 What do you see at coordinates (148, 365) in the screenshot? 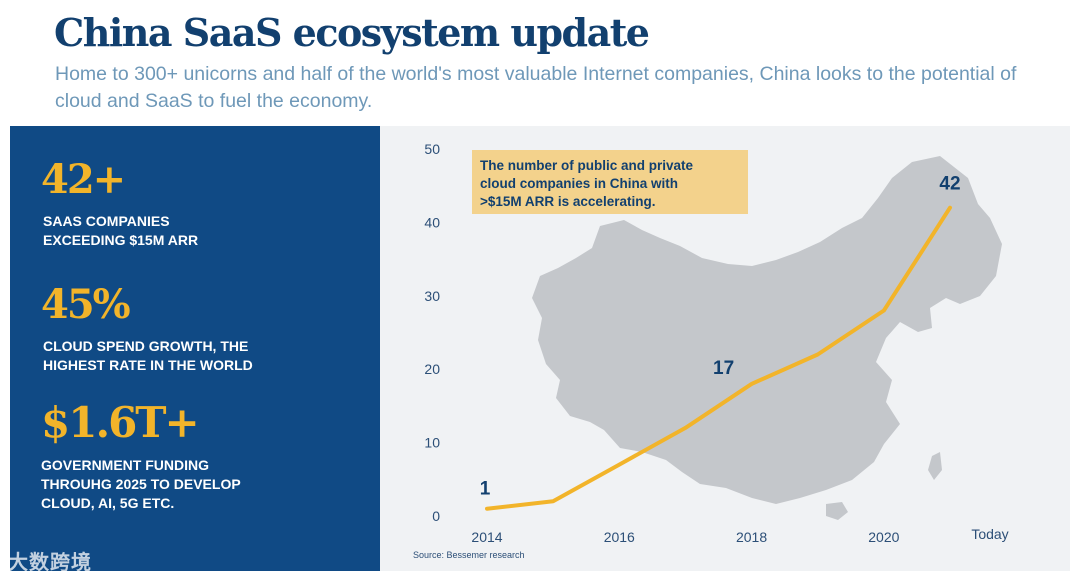
I see `stat-desc-line: HIGHEST RATE IN THE WORLD` at bounding box center [148, 365].